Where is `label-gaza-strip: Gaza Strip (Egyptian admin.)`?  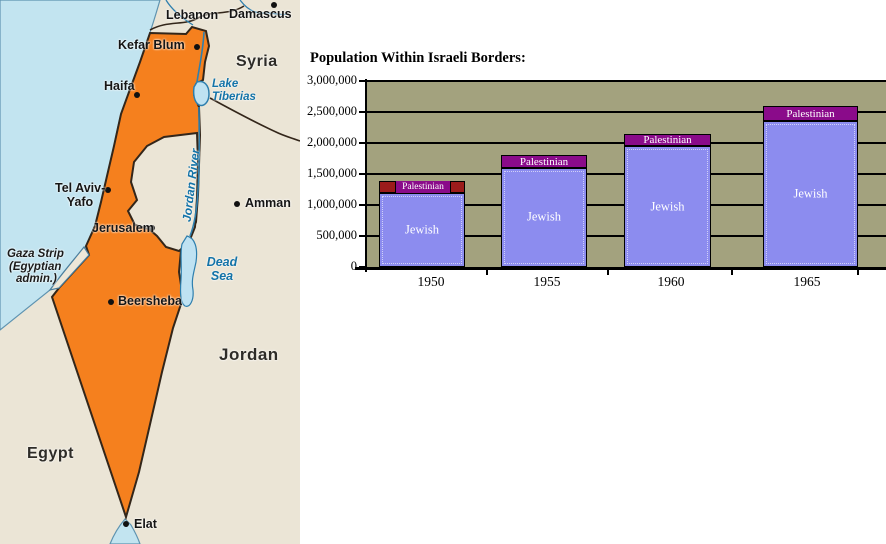 label-gaza-strip: Gaza Strip (Egyptian admin.) is located at coordinates (35, 266).